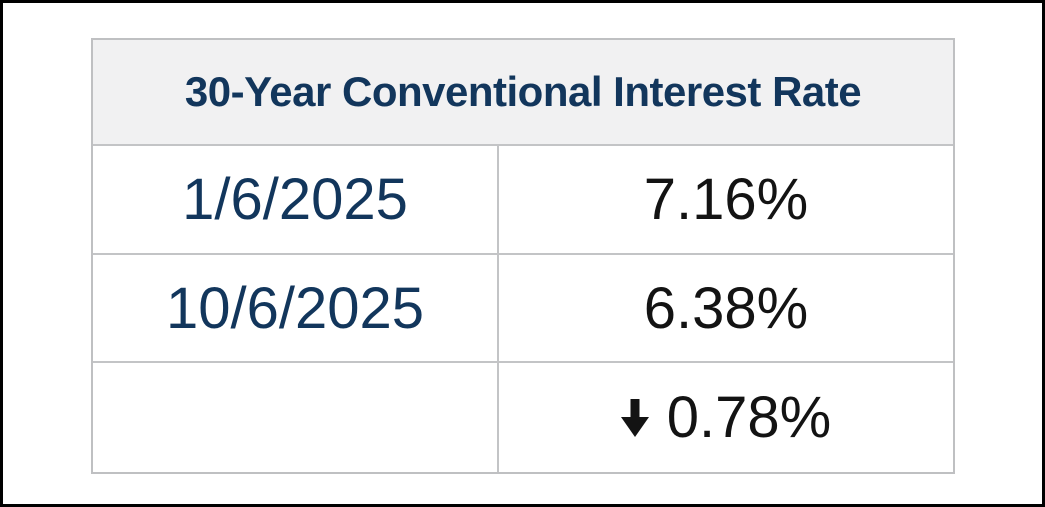 The image size is (1045, 507). I want to click on down-arrow-icon, so click(634, 417).